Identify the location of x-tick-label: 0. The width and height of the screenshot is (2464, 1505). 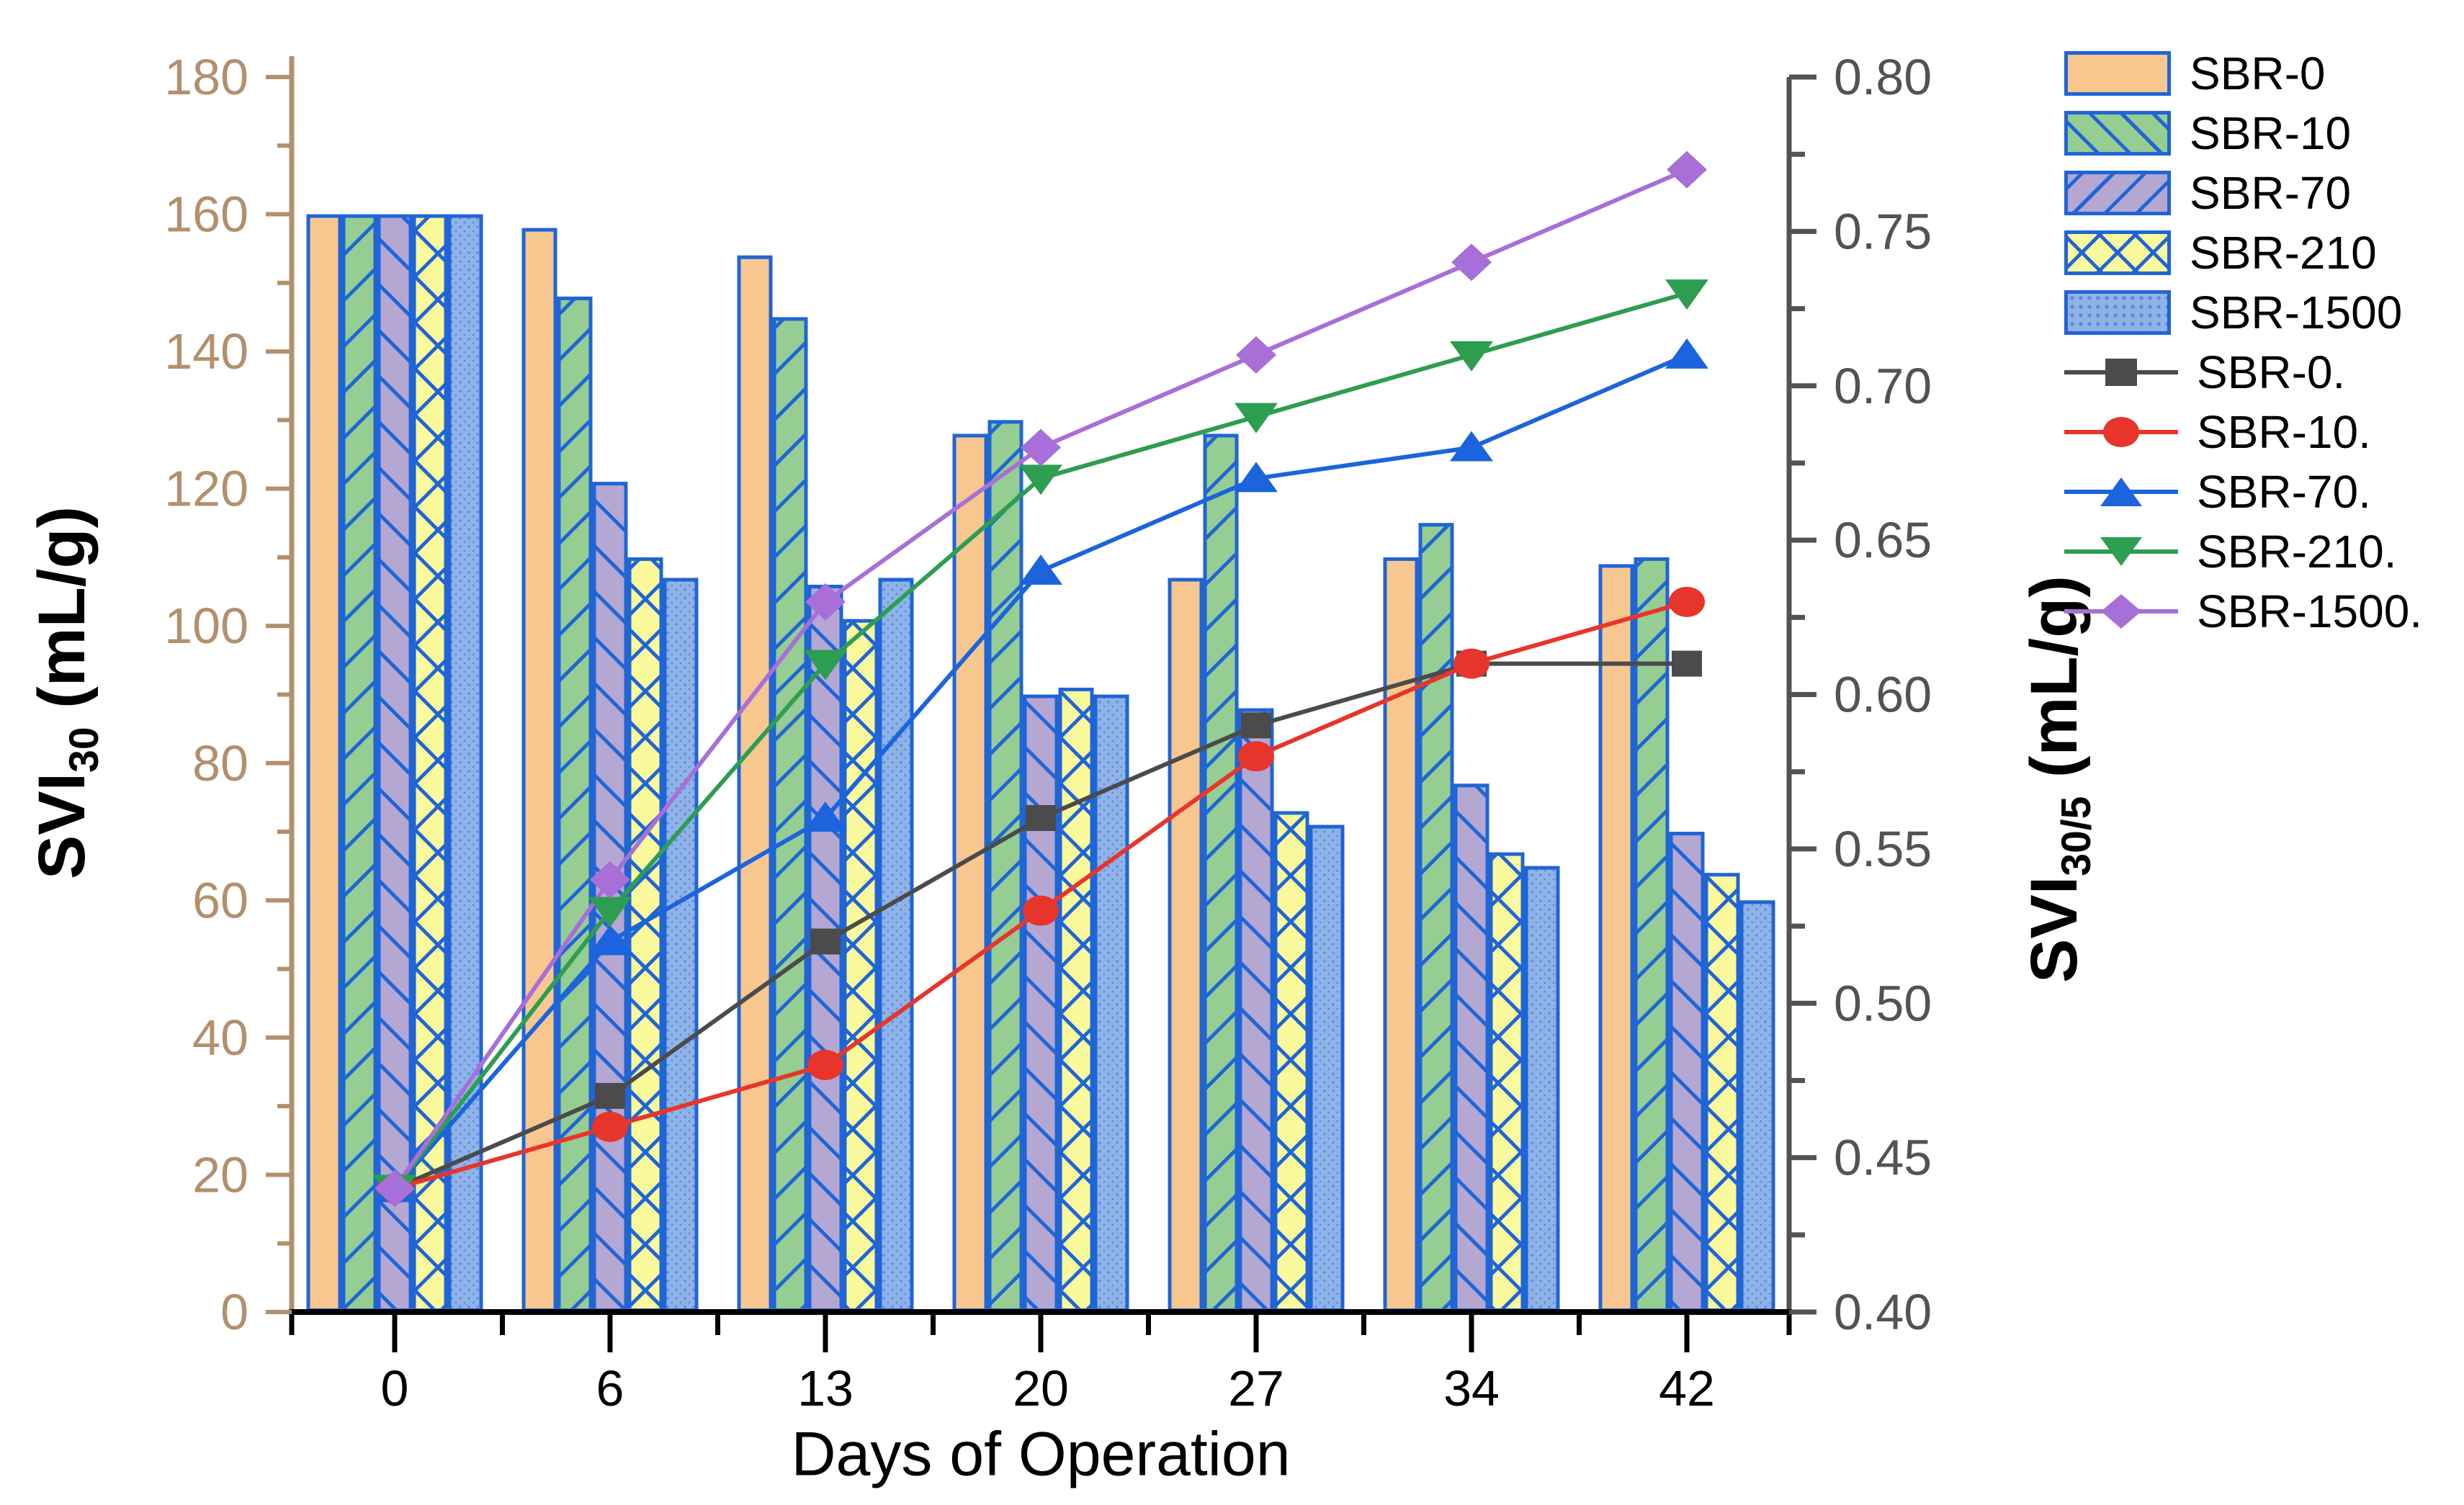
(395, 1388).